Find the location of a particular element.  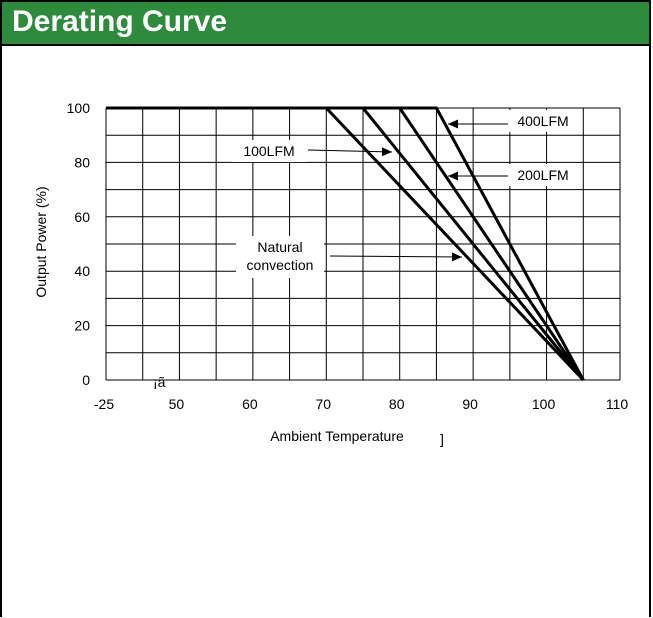

x-tick-label: -25 is located at coordinates (104, 404).